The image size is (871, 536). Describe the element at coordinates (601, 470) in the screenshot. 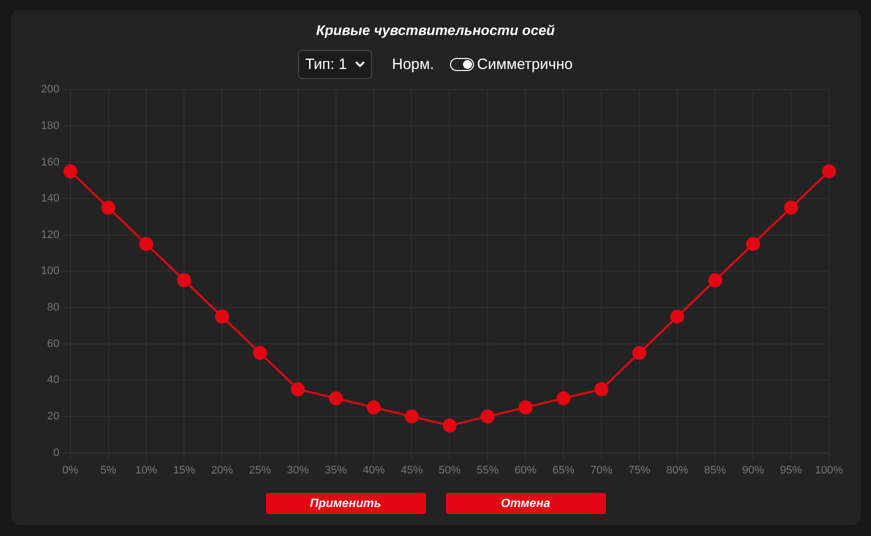

I see `x-tick-label: 70%` at that location.